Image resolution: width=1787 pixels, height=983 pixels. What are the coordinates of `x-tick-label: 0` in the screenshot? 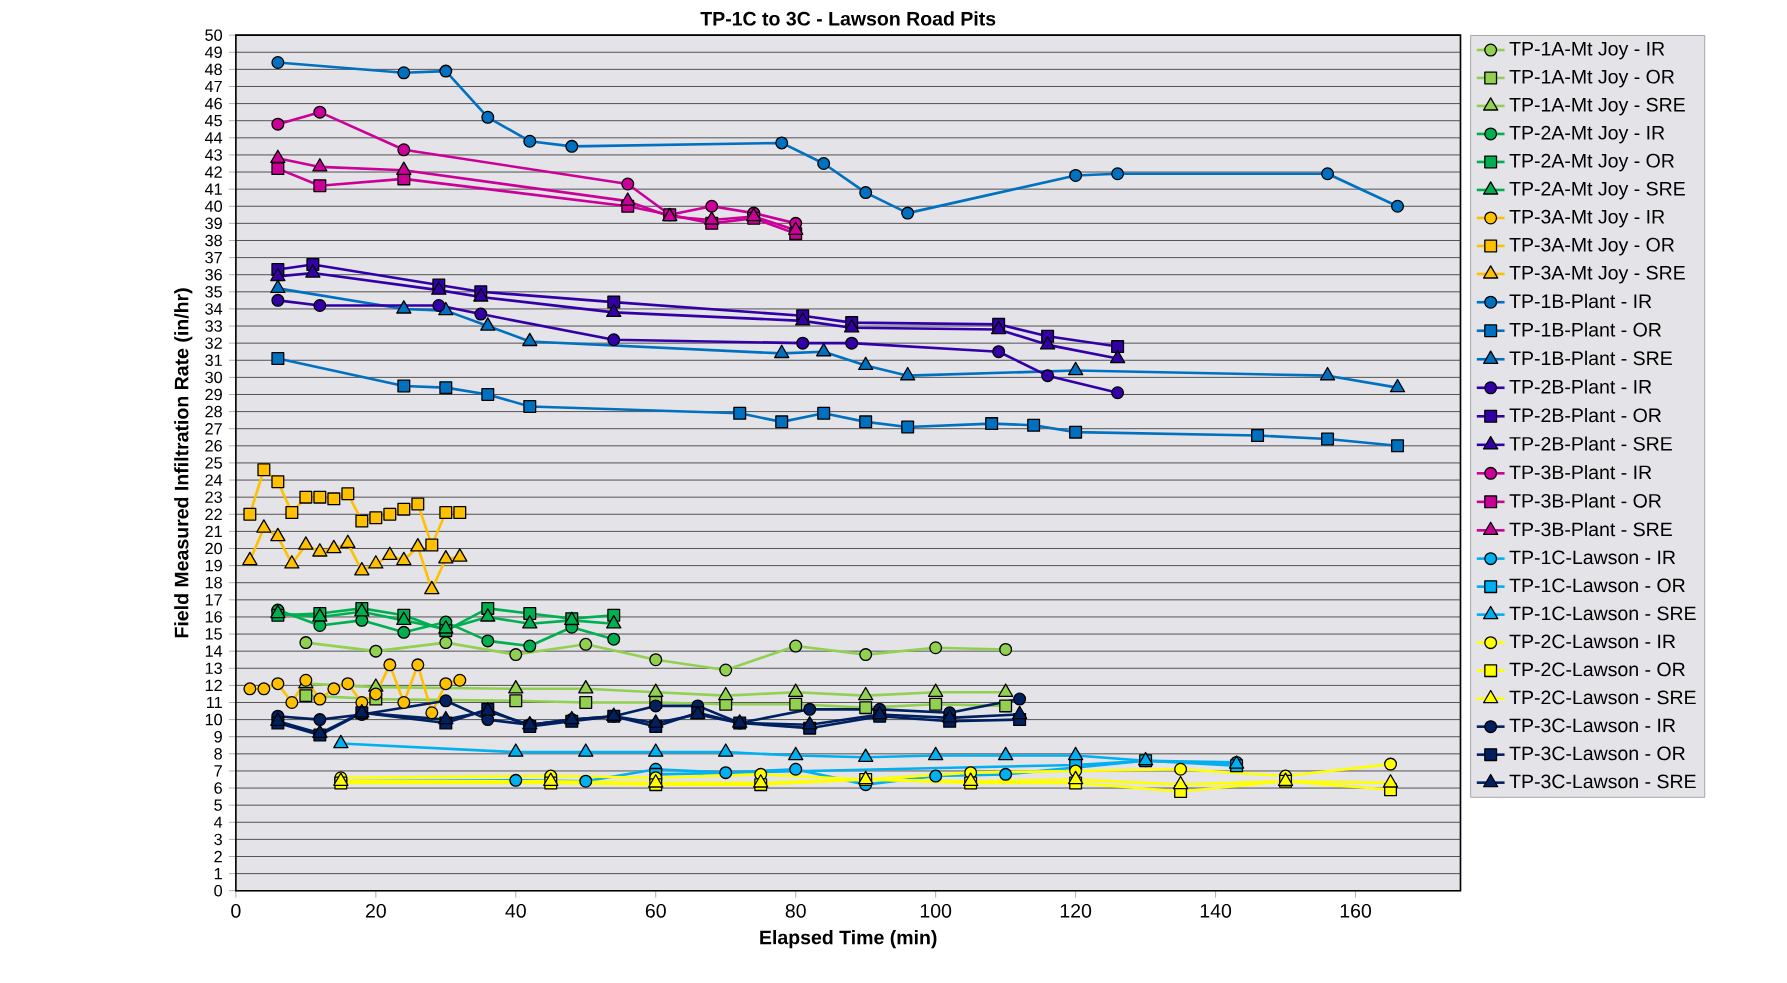 It's located at (236, 910).